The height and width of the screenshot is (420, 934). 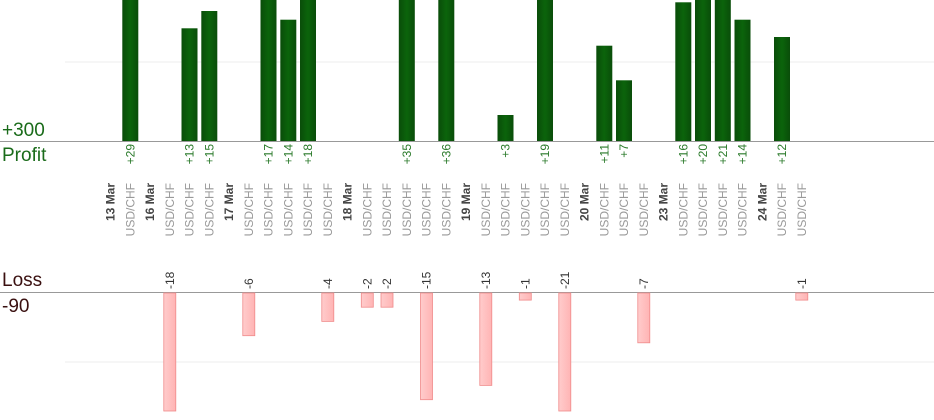 I want to click on profit-value-label: +18, so click(x=308, y=154).